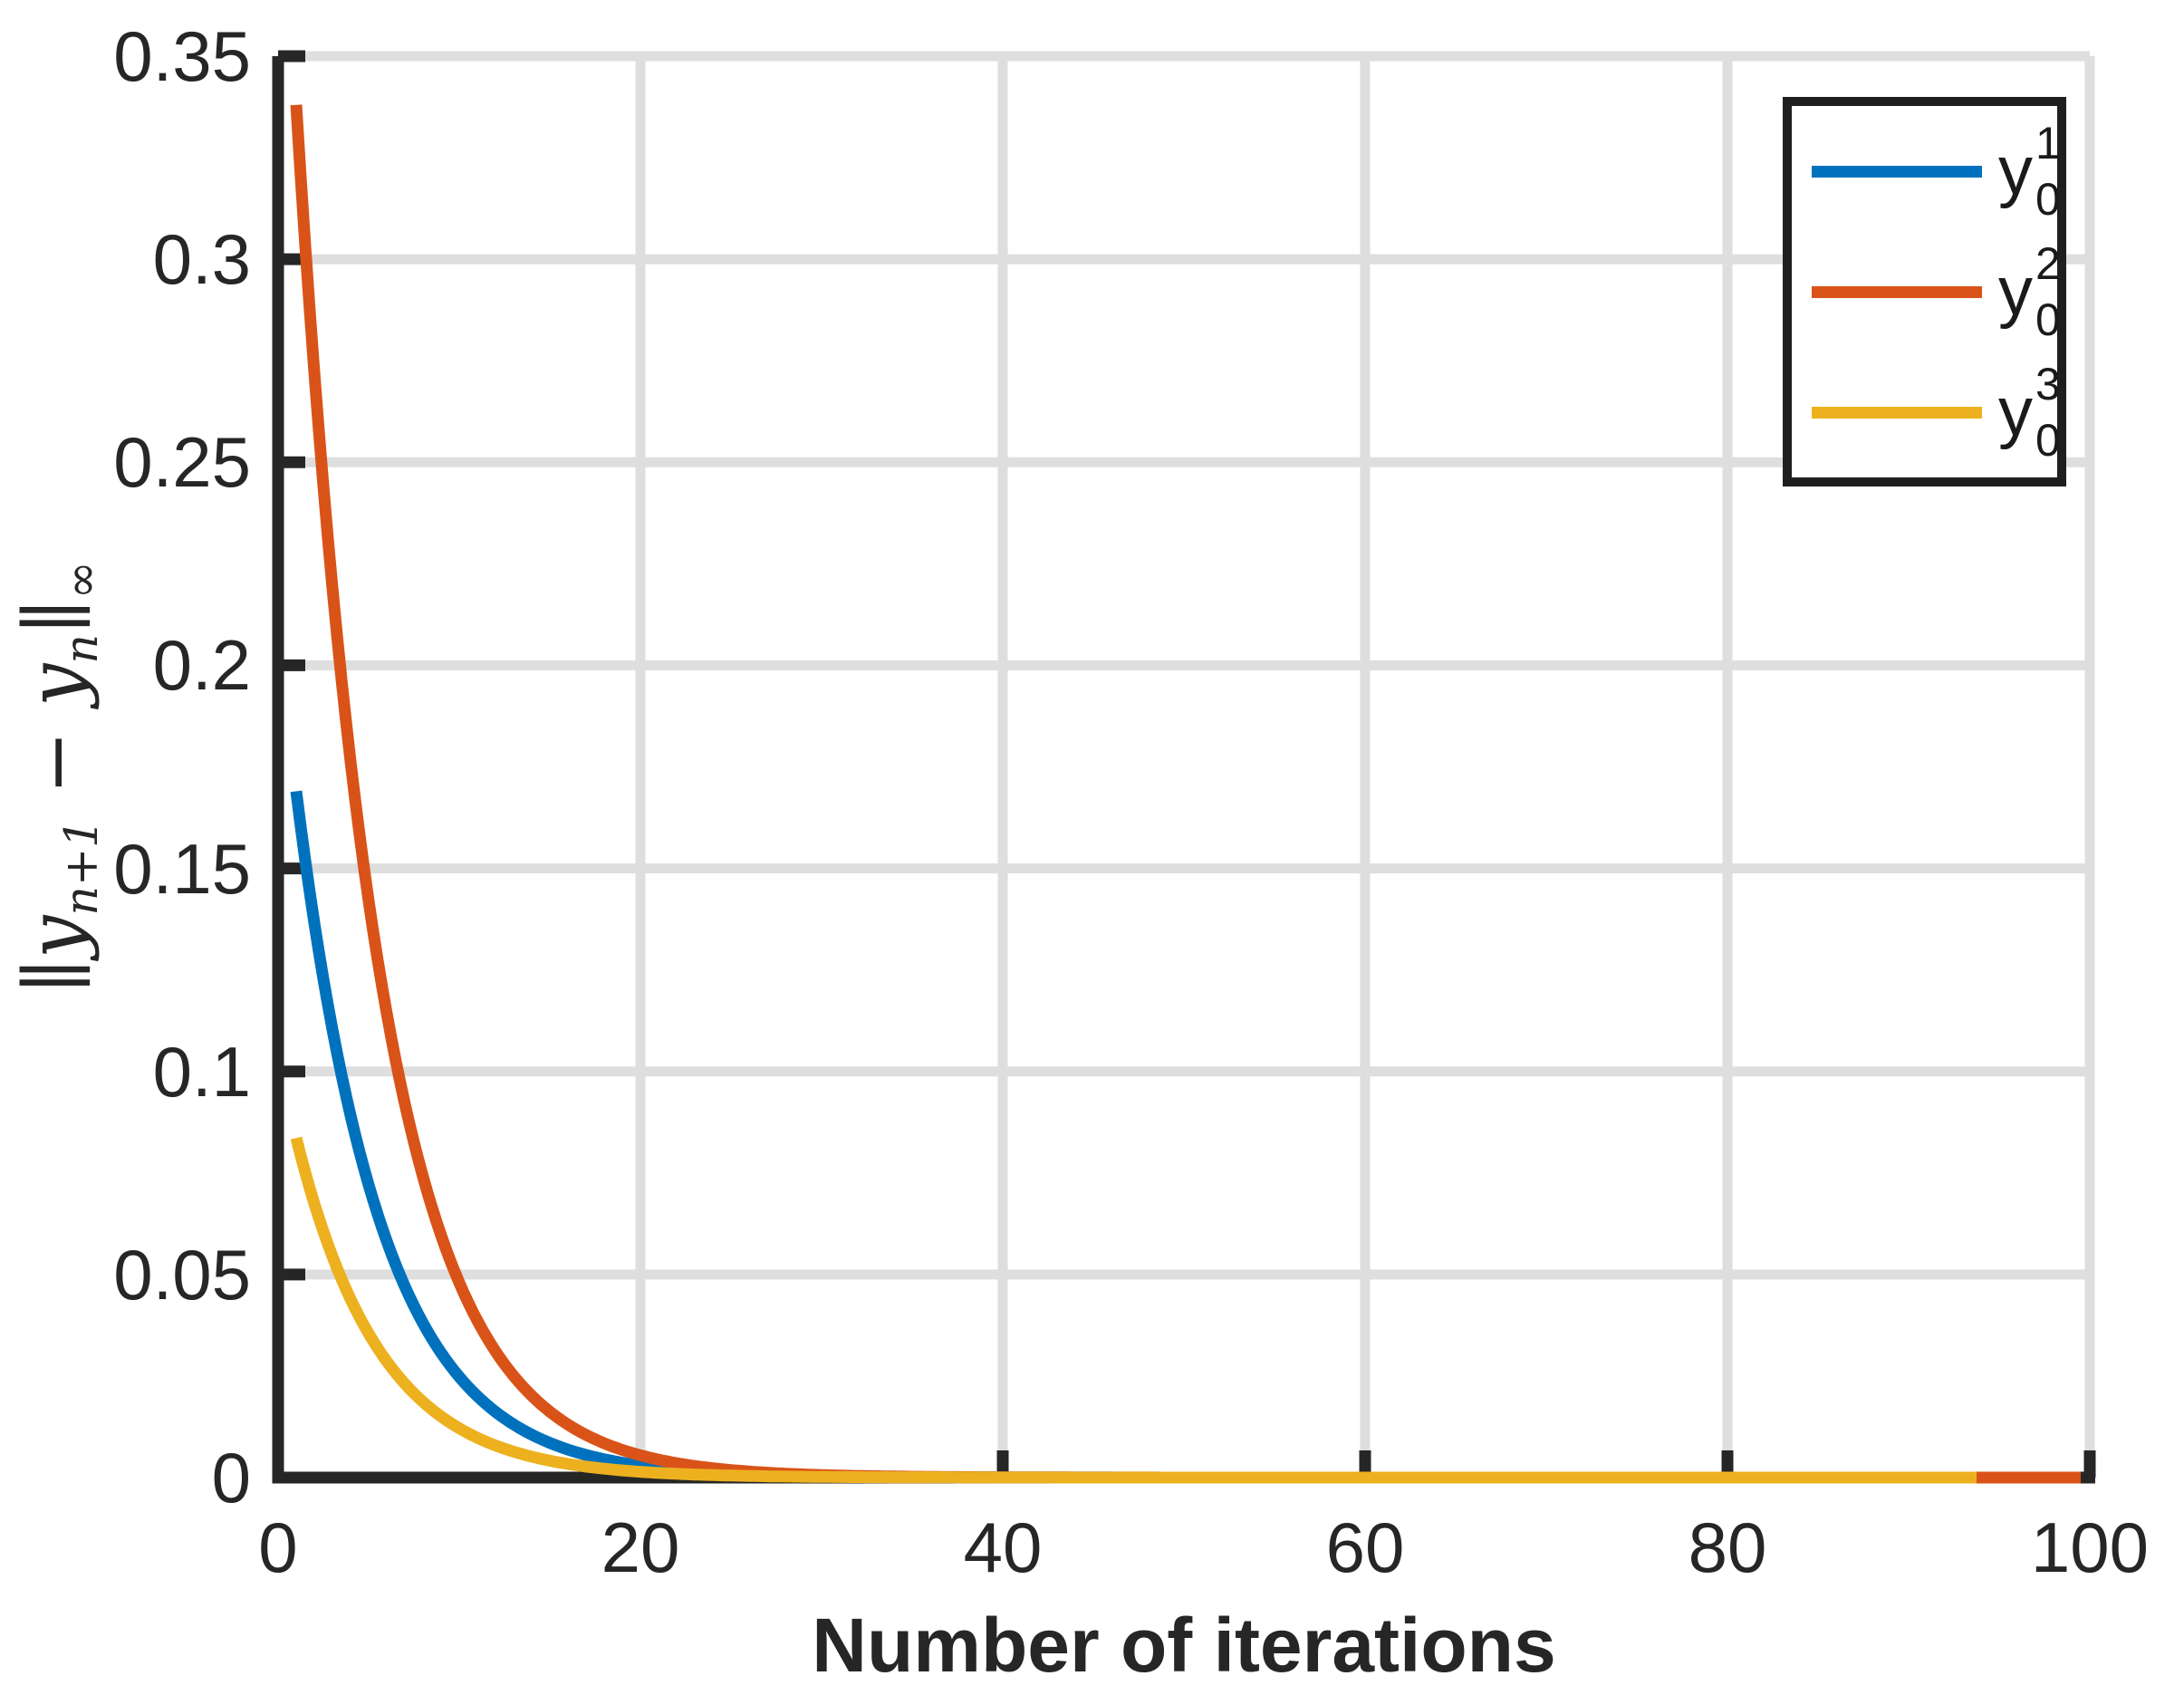  What do you see at coordinates (201, 259) in the screenshot?
I see `y-tick-label: 0.3` at bounding box center [201, 259].